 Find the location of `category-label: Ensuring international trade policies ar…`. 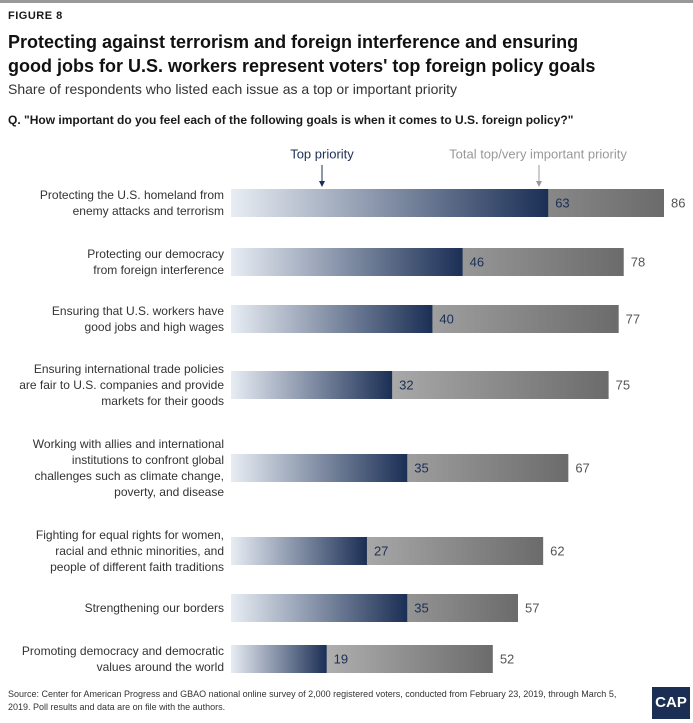

category-label: Ensuring international trade policies ar… is located at coordinates (121, 385).